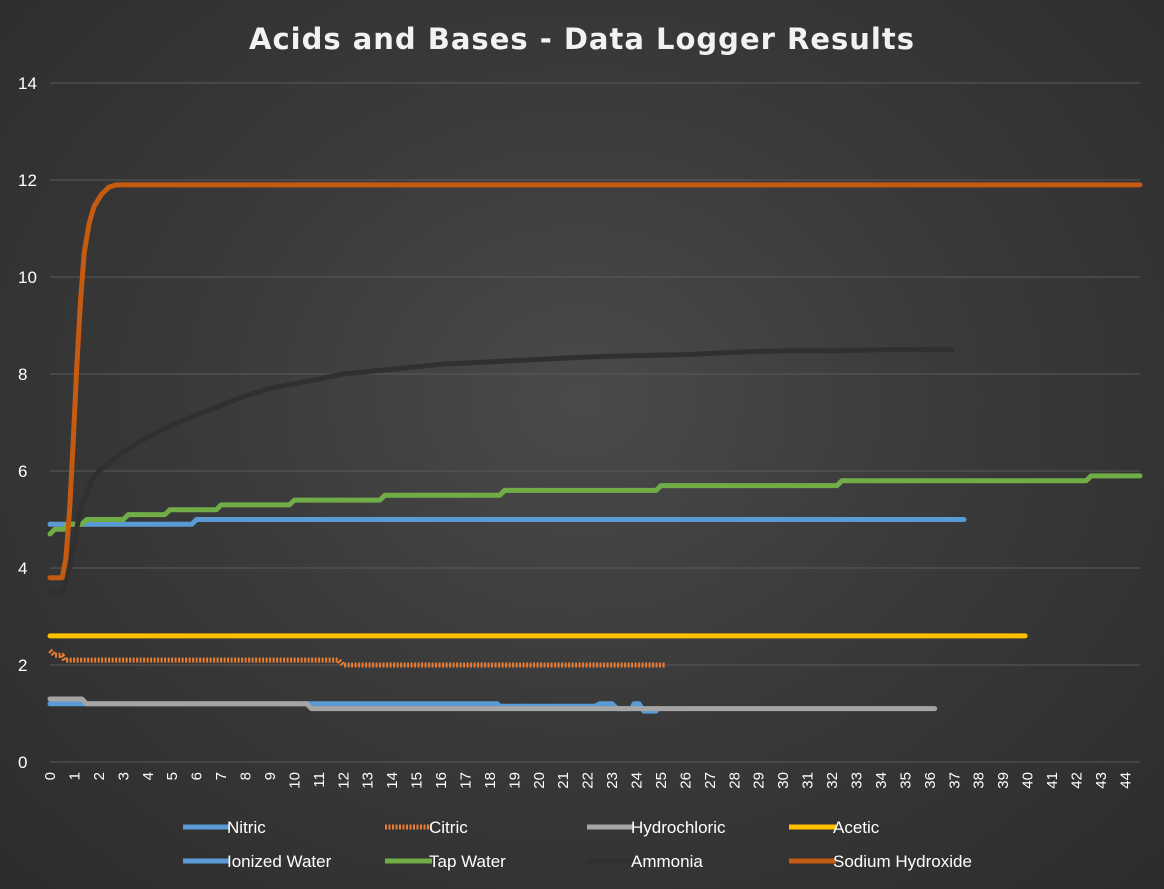  Describe the element at coordinates (678, 827) in the screenshot. I see `legend-label: Hydrochloric` at that location.